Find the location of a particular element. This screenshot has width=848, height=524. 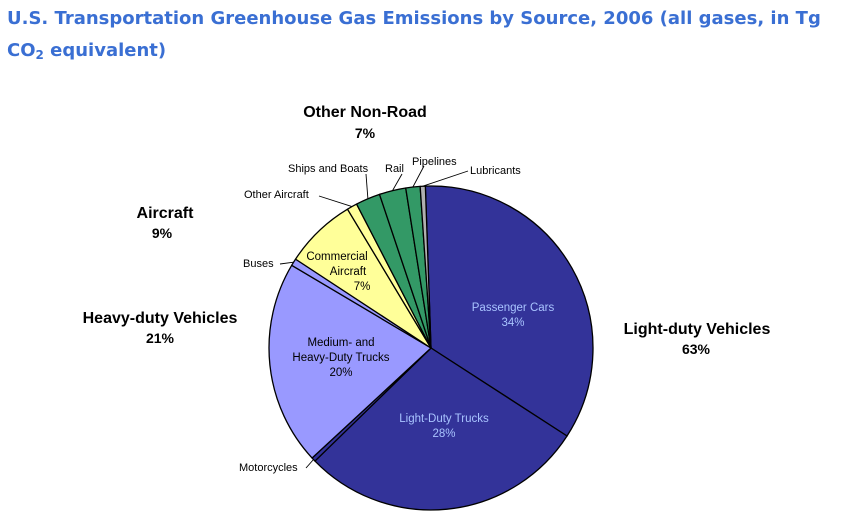

slice-label-buses: Buses is located at coordinates (258, 264).